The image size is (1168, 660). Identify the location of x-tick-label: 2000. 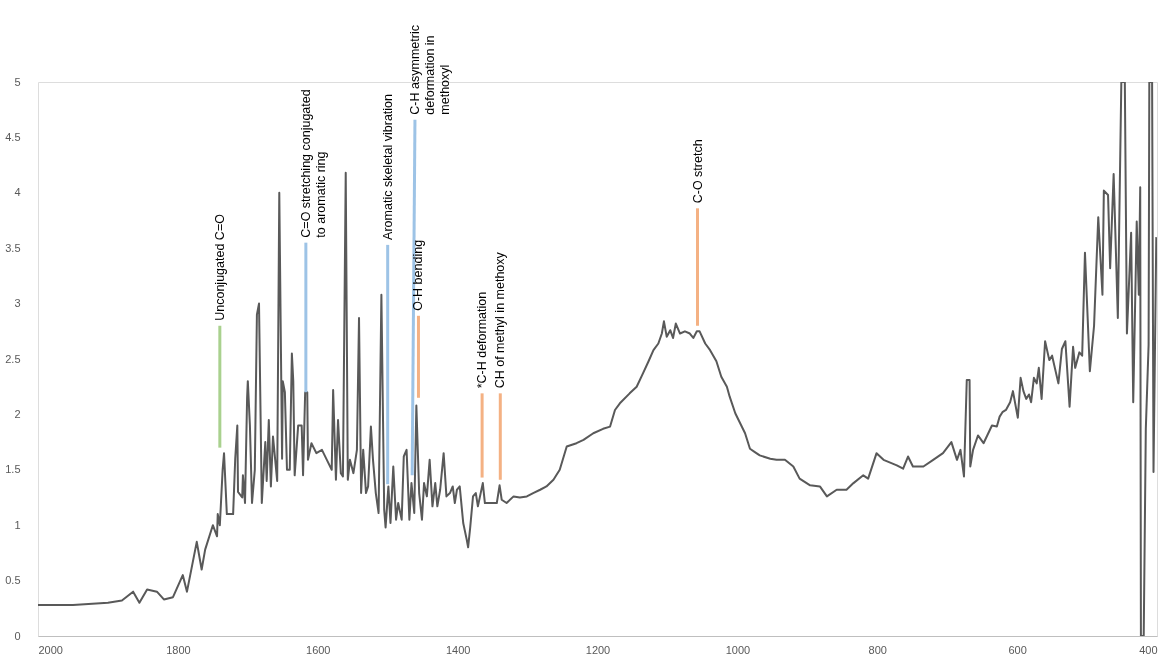
(50, 649).